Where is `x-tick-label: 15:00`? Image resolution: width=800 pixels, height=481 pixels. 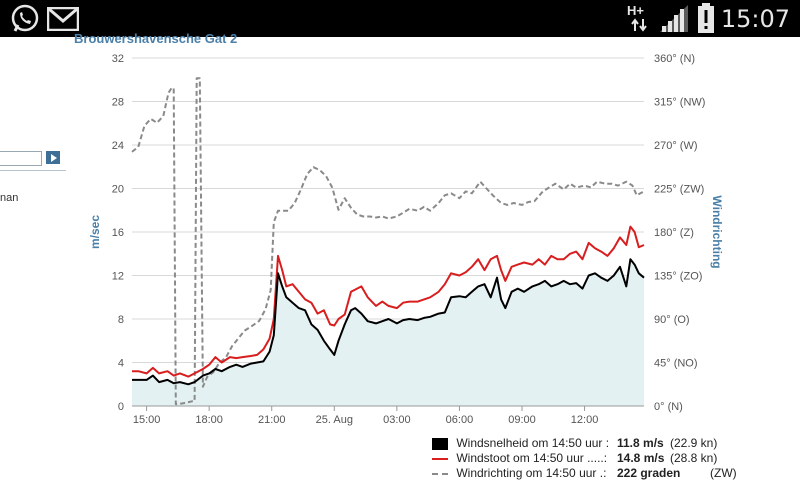 x-tick-label: 15:00 is located at coordinates (147, 420).